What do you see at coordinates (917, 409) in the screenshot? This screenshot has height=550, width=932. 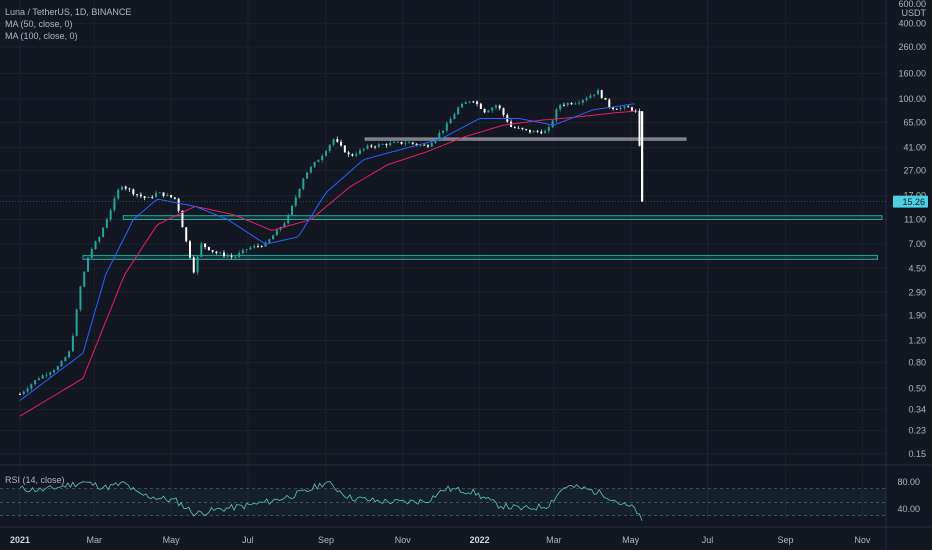 I see `price-tick-label: 0.34` at bounding box center [917, 409].